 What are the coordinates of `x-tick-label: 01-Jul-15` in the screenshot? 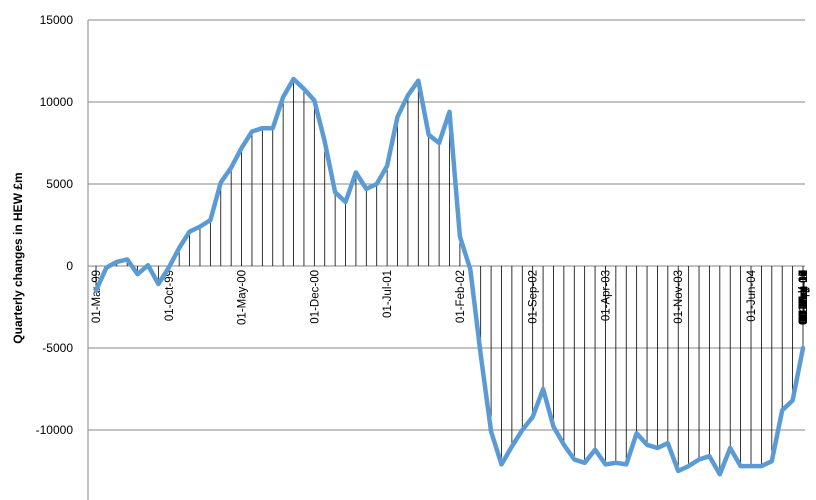 It's located at (804, 294).